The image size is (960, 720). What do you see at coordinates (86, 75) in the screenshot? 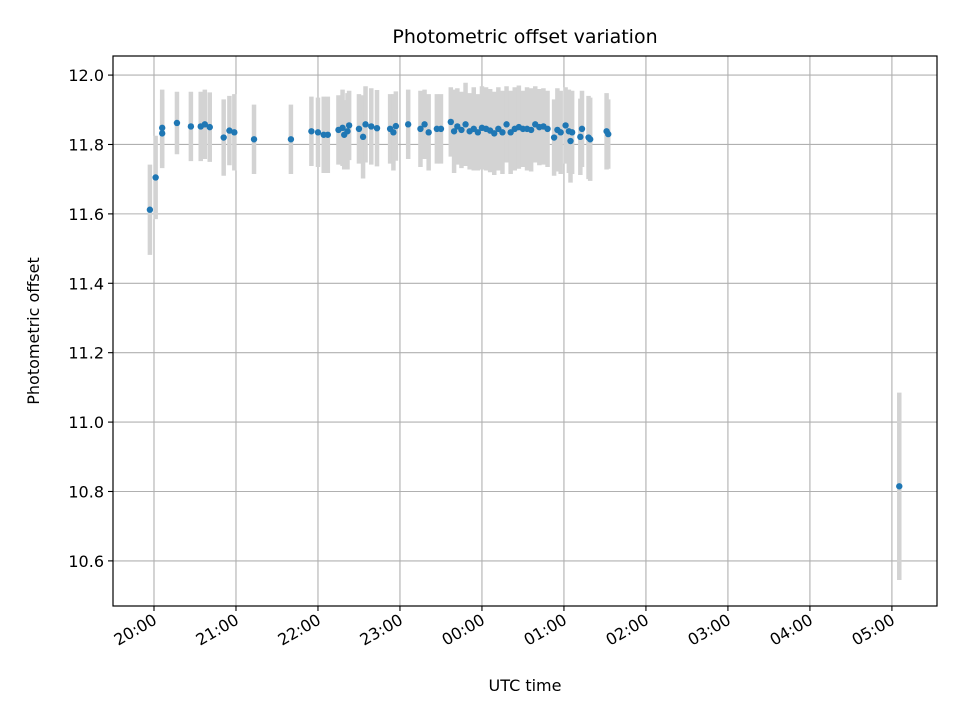
I see `y-tick-label: 12.0` at bounding box center [86, 75].